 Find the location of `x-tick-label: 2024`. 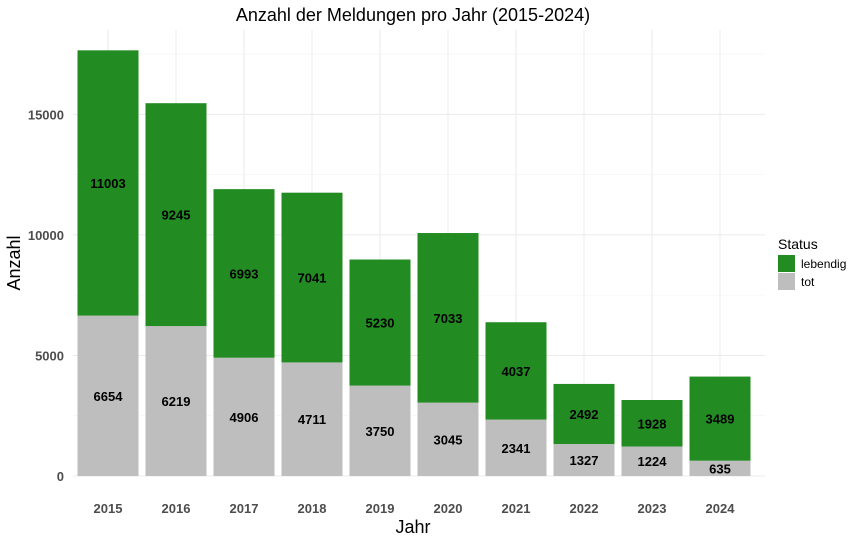

x-tick-label: 2024 is located at coordinates (721, 508).